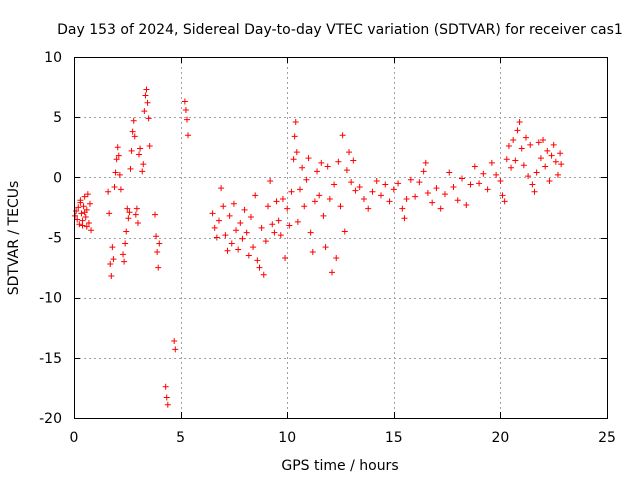 The width and height of the screenshot is (640, 480). Describe the element at coordinates (180, 438) in the screenshot. I see `x-tick-label: 5` at that location.